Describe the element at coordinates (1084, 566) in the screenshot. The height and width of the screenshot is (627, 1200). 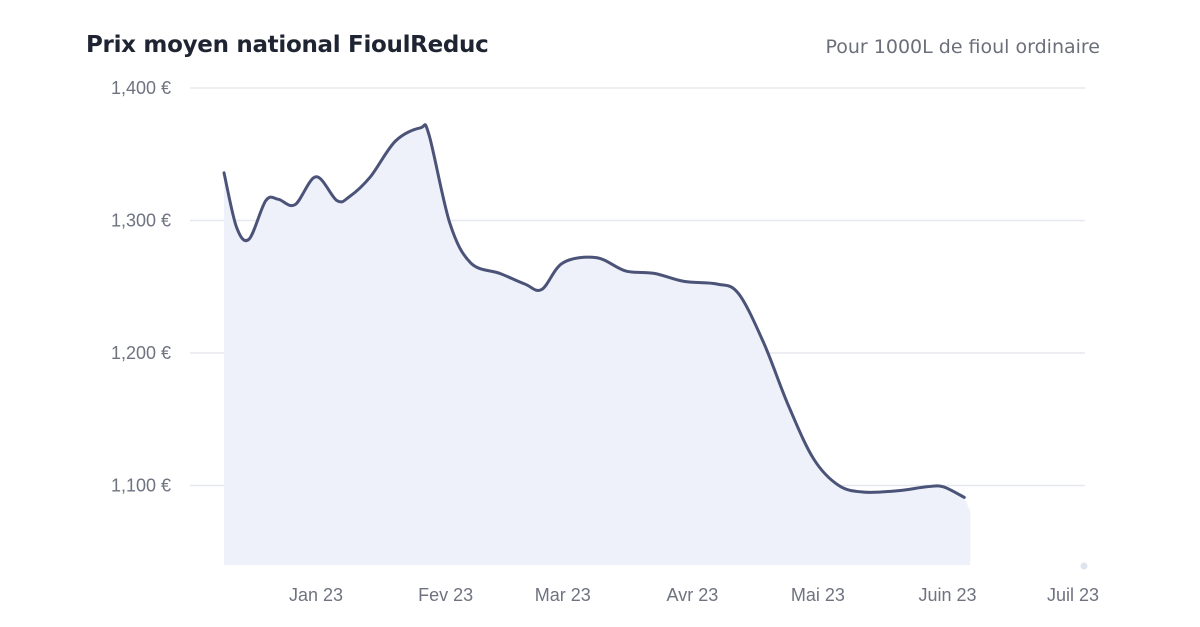
I see `axis-end-dot` at that location.